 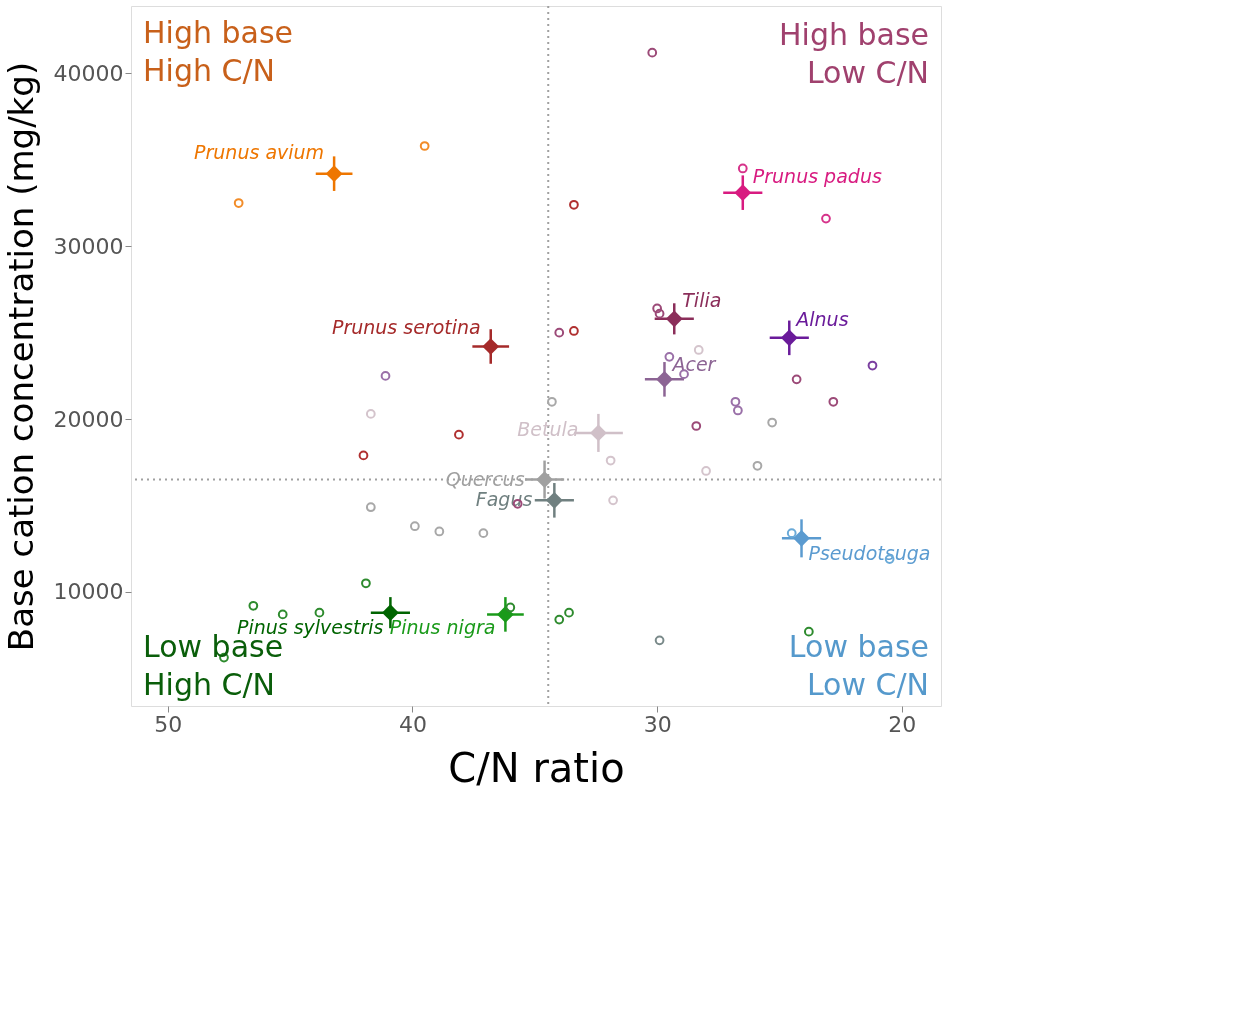 What do you see at coordinates (88, 73) in the screenshot?
I see `y-tick-label: 40000` at bounding box center [88, 73].